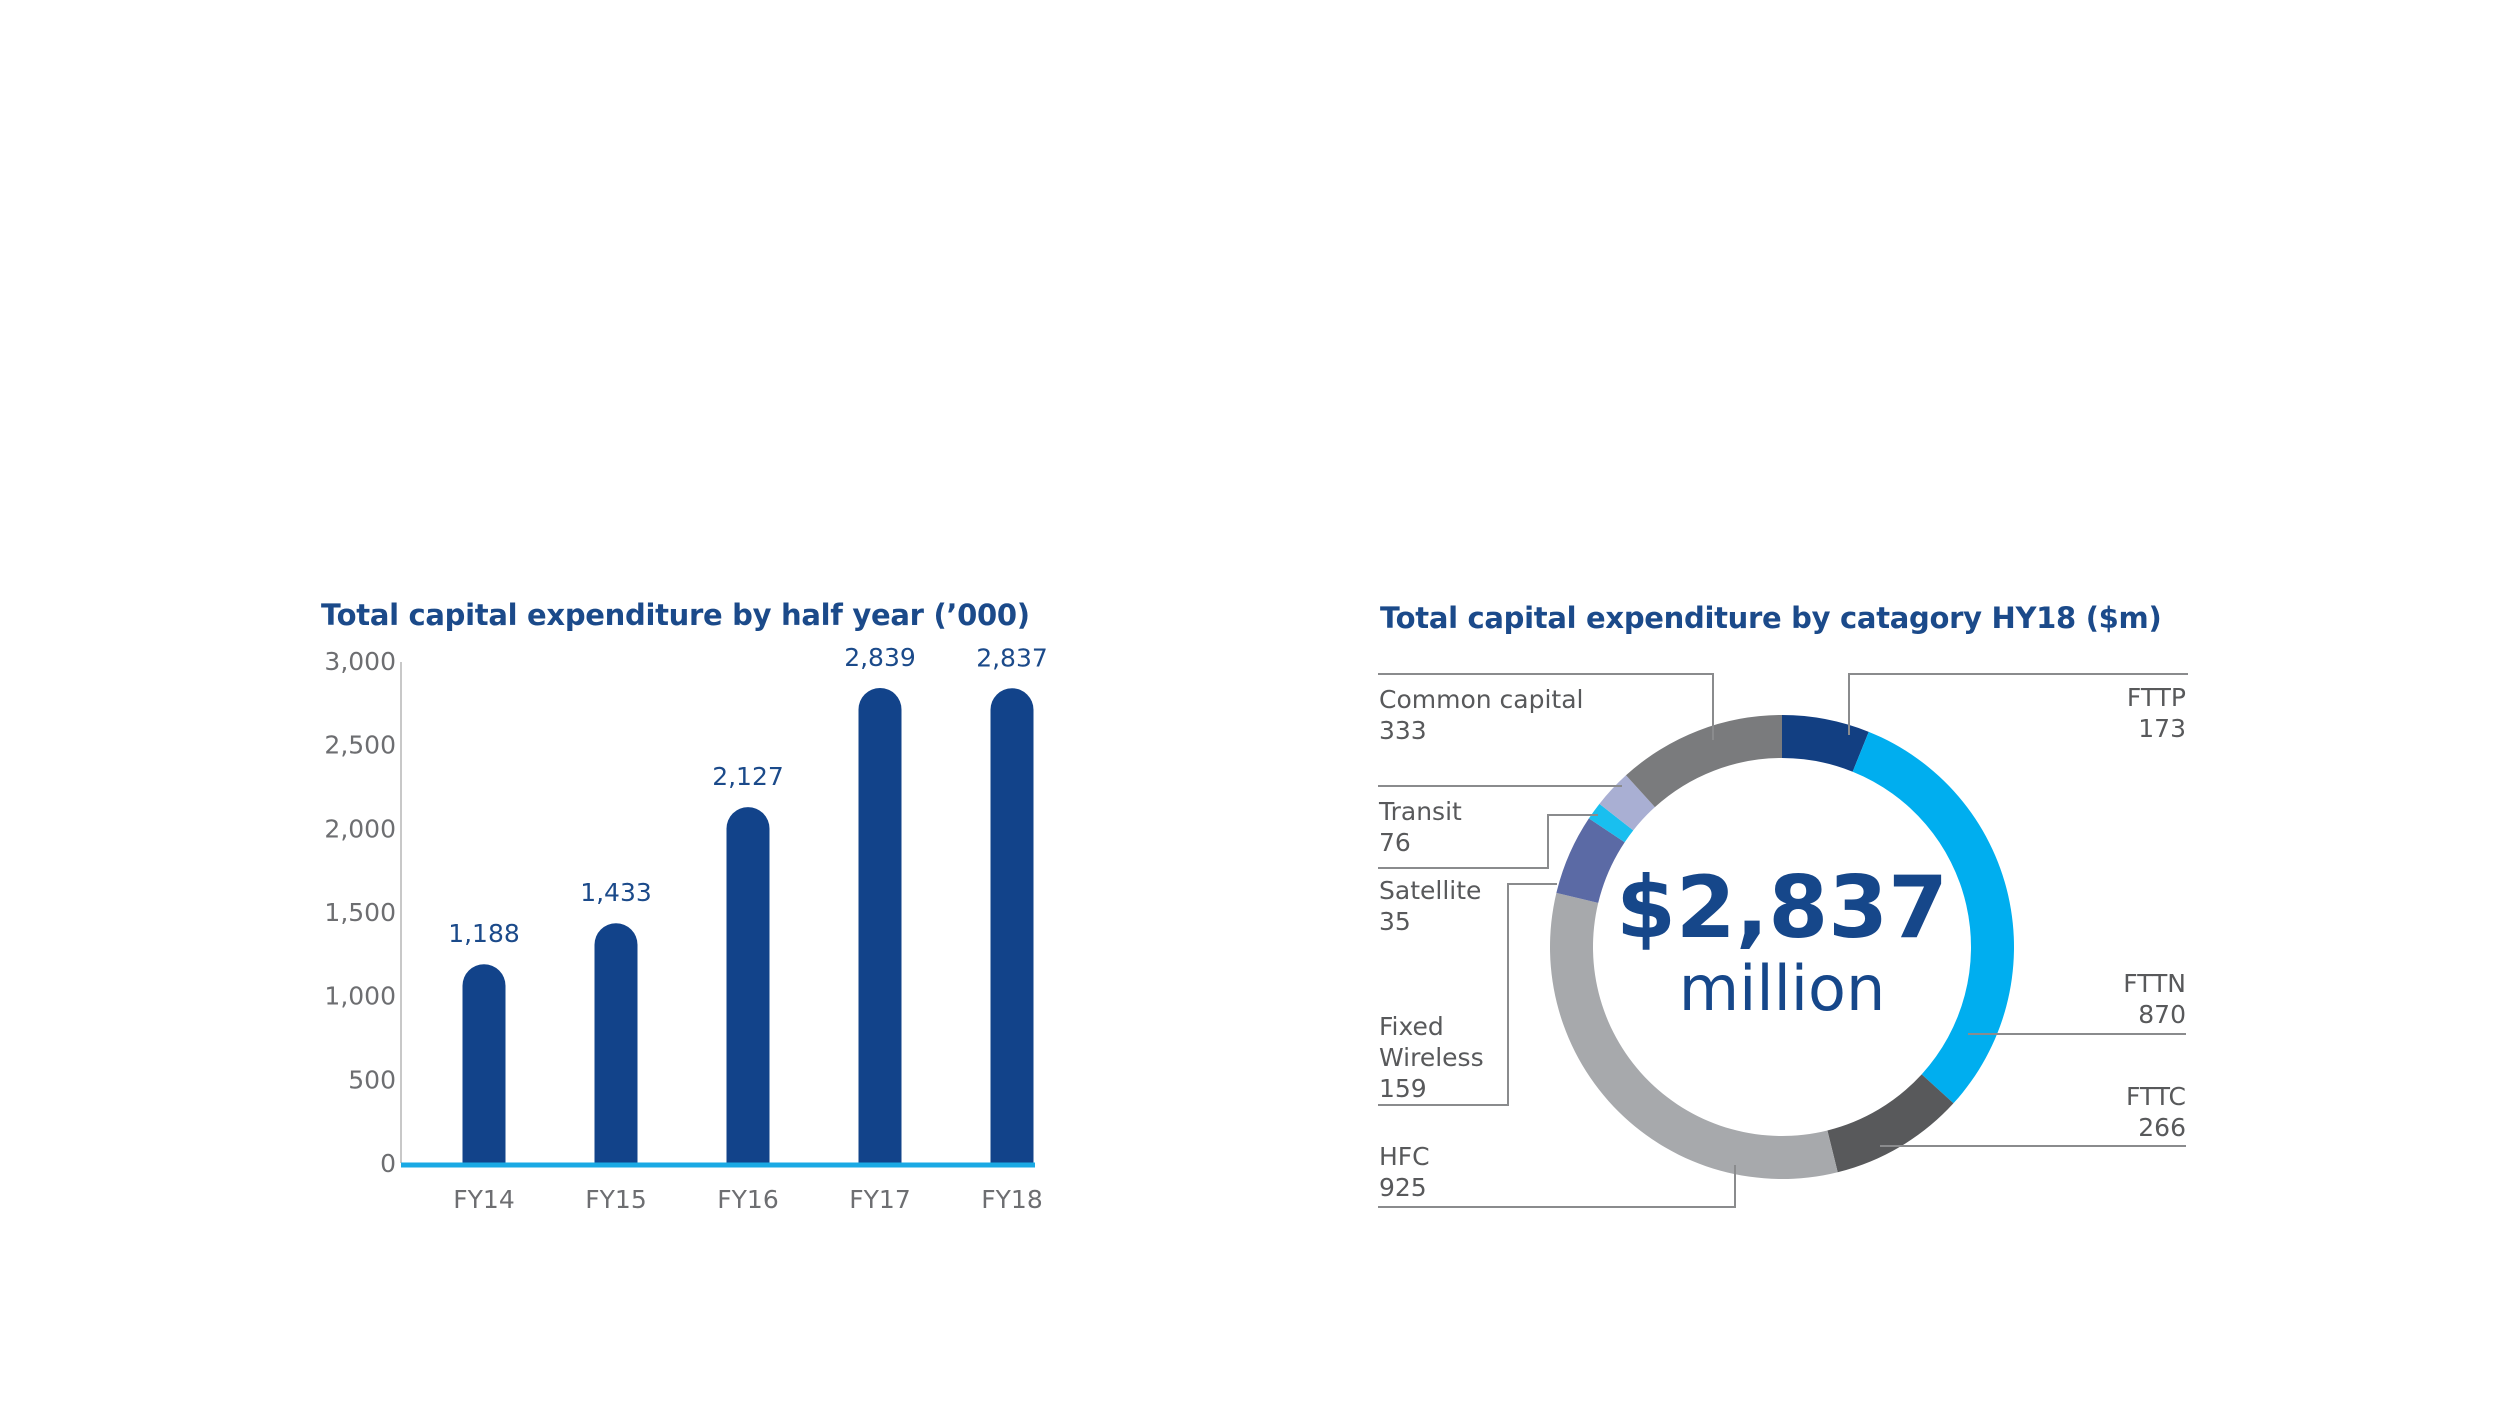  What do you see at coordinates (1430, 890) in the screenshot?
I see `slice-name: Satellite` at bounding box center [1430, 890].